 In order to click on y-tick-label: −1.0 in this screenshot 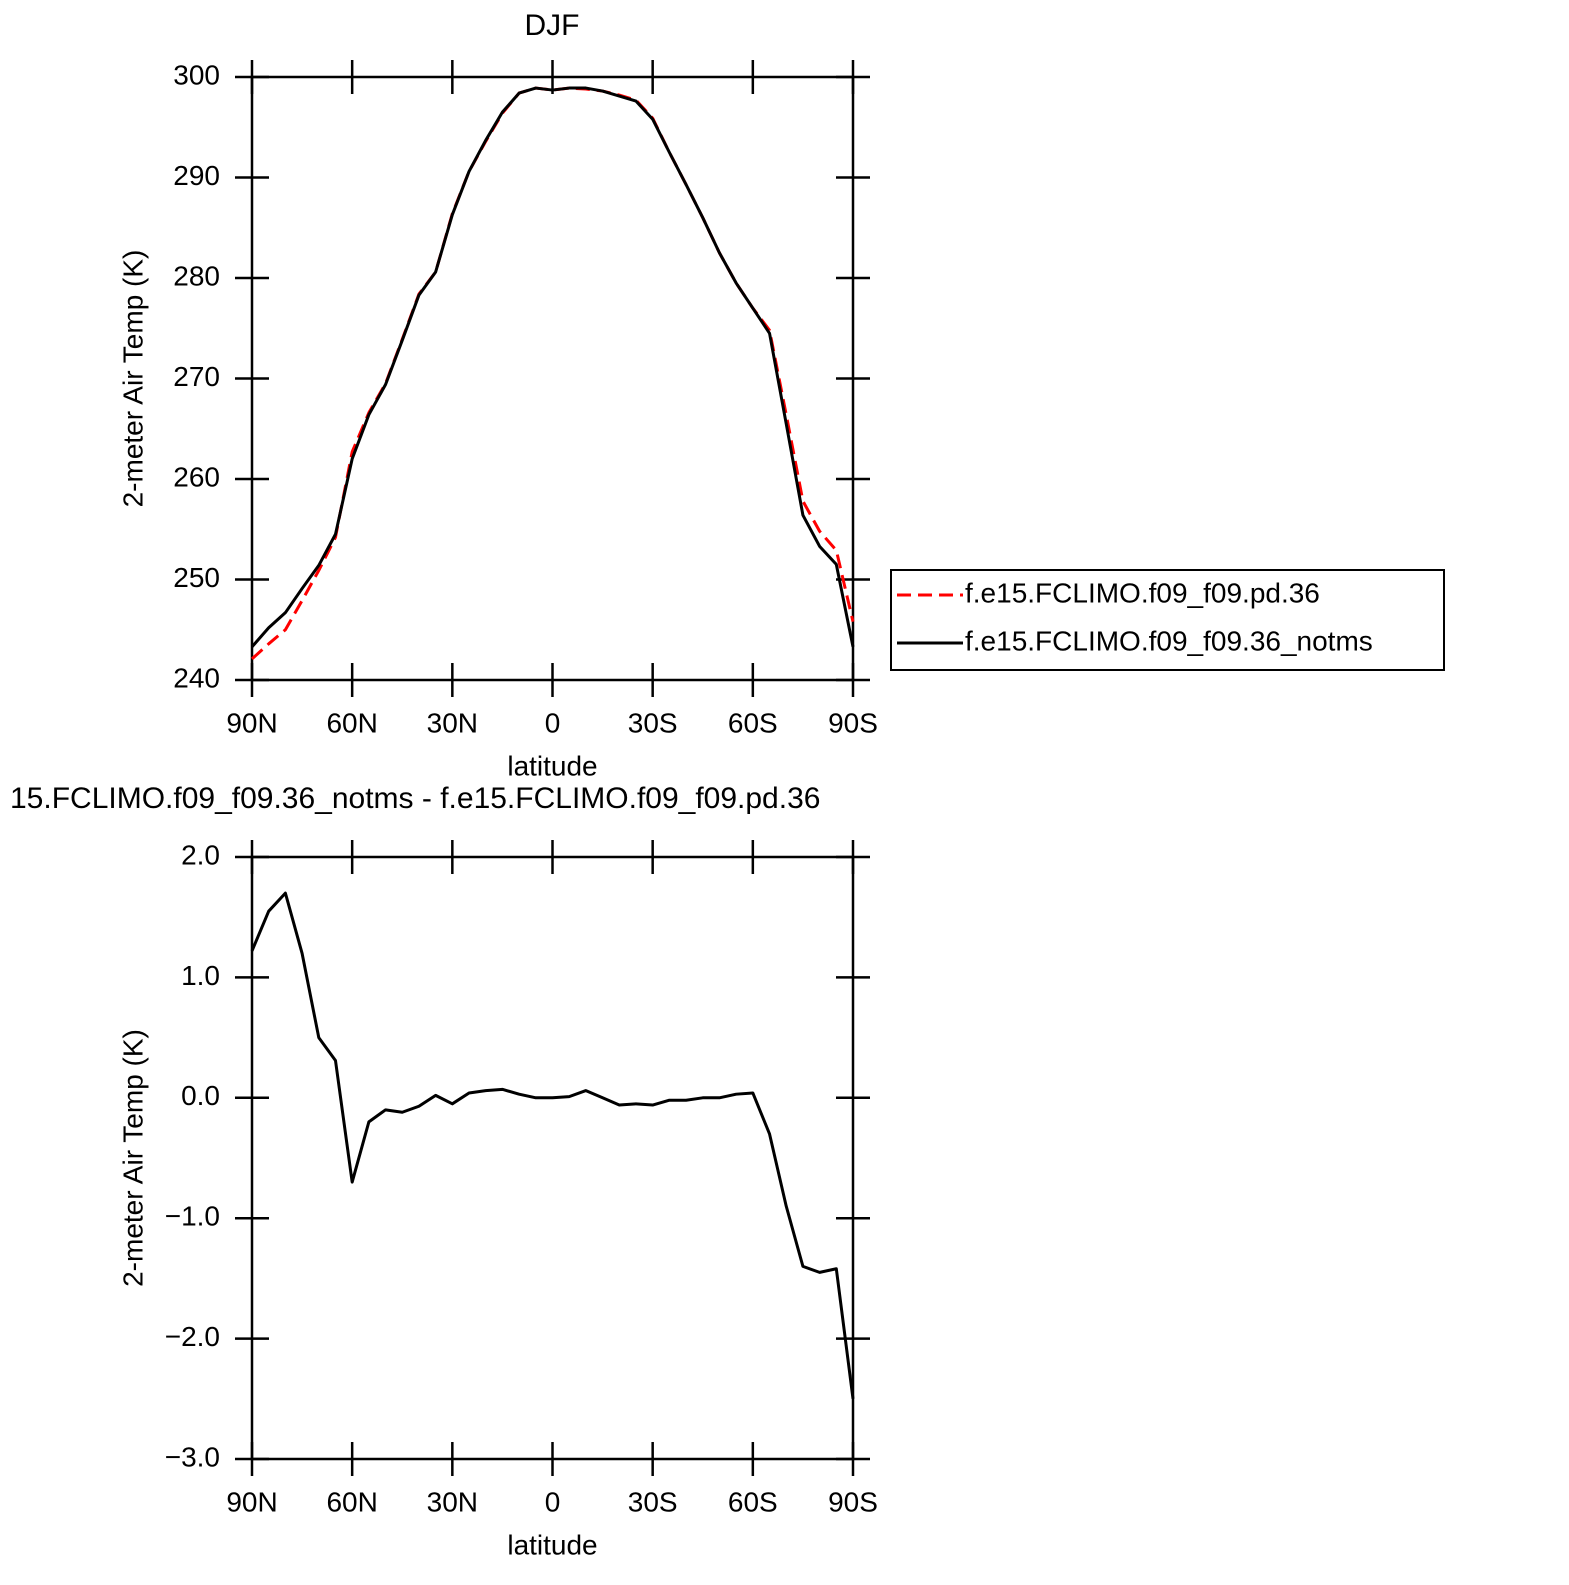, I will do `click(192, 1216)`.